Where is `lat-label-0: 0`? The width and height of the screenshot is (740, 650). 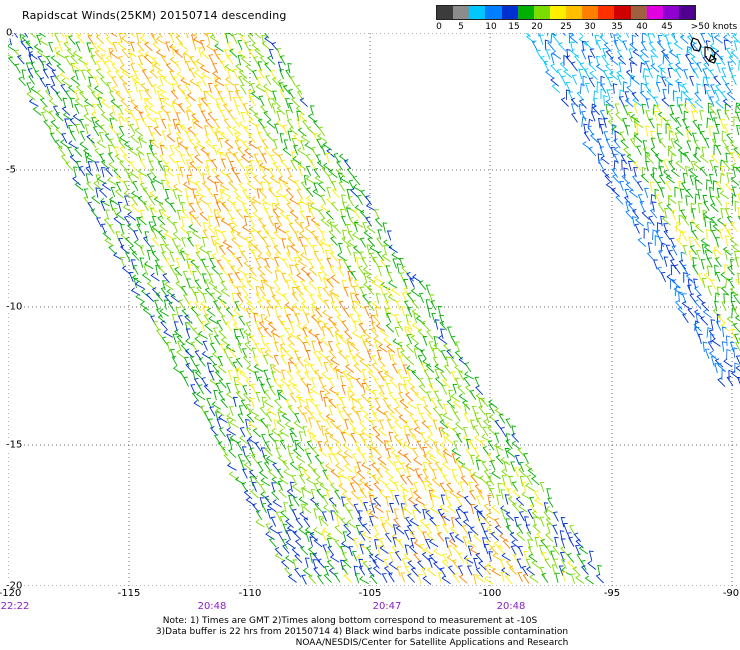
lat-label-0: 0 is located at coordinates (9, 33).